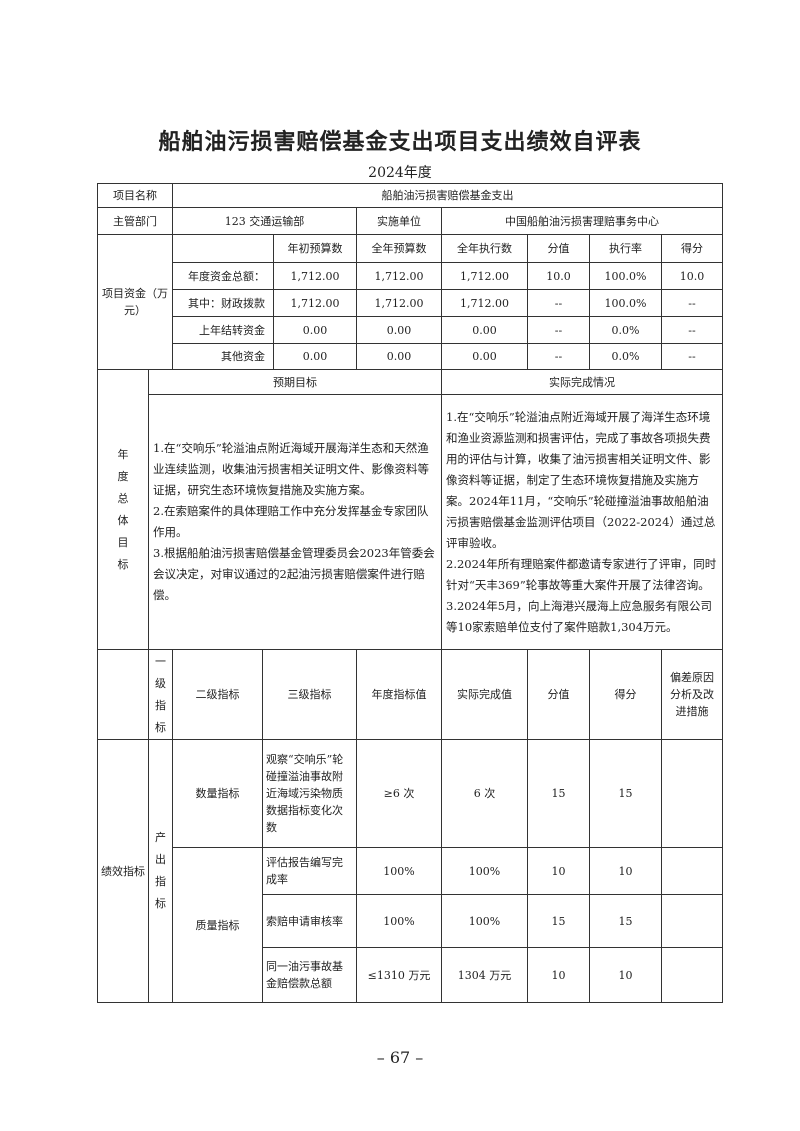 Image resolution: width=800 pixels, height=1131 pixels. What do you see at coordinates (399, 975) in the screenshot?
I see `target-cell: ≤1310 万元` at bounding box center [399, 975].